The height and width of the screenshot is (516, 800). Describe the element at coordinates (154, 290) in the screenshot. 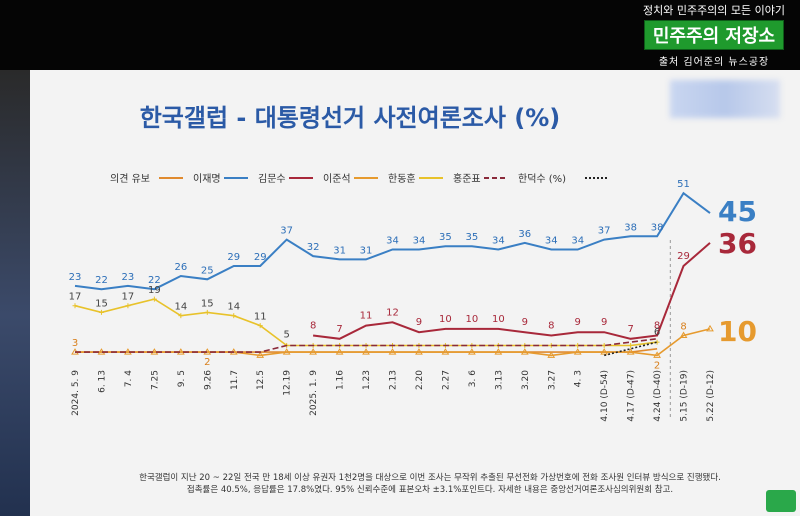

I see `data-label: 19` at that location.